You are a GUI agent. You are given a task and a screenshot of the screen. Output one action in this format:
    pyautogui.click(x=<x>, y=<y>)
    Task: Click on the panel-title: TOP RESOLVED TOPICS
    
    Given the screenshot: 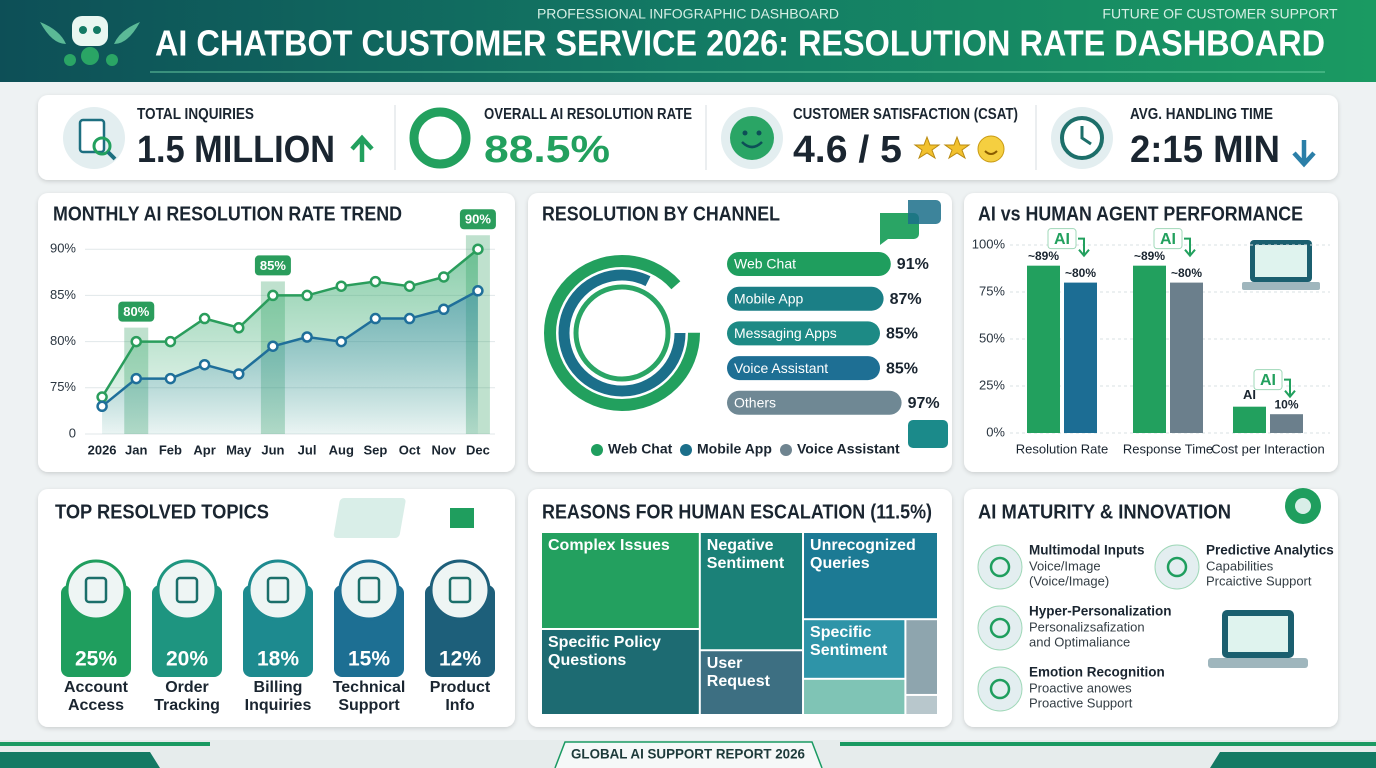 What is the action you would take?
    pyautogui.click(x=162, y=512)
    